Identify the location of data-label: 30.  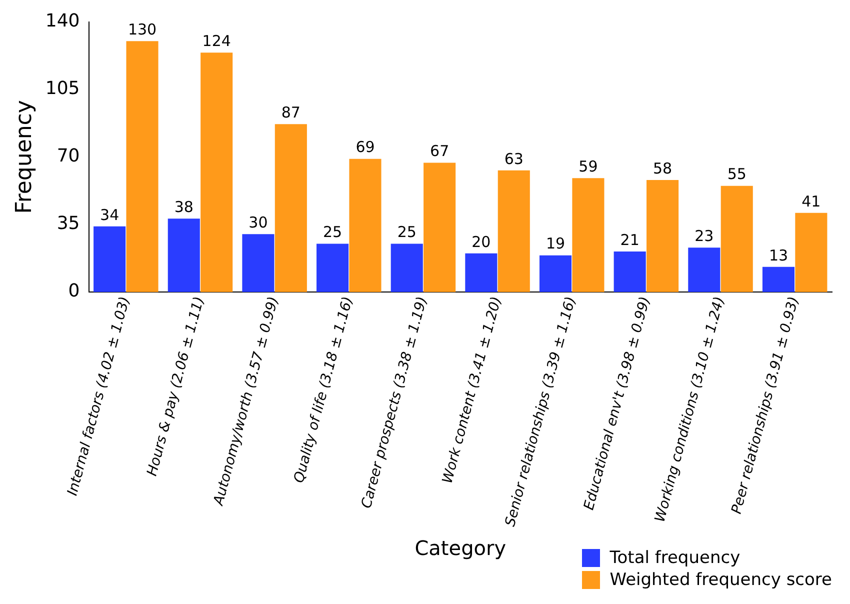
(258, 222).